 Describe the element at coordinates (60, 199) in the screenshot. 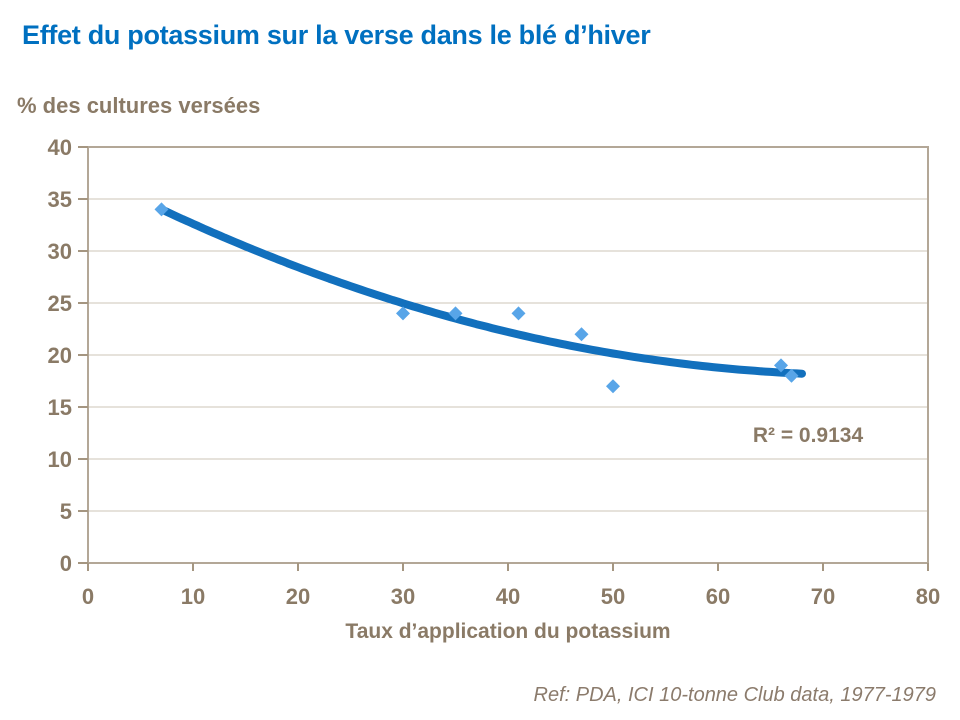

I see `y-tick-label: 35` at that location.